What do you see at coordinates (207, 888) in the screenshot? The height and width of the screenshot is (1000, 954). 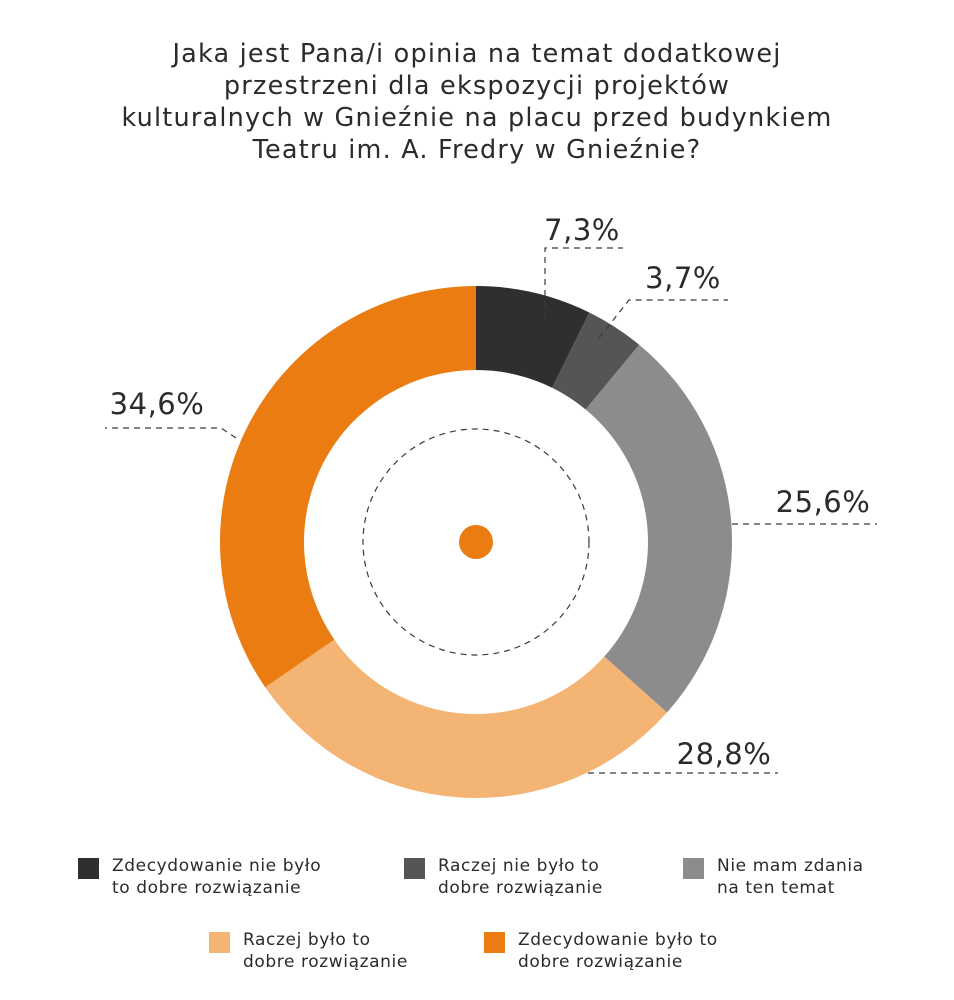 I see `legend-label-line: to dobre rozwiązanie` at bounding box center [207, 888].